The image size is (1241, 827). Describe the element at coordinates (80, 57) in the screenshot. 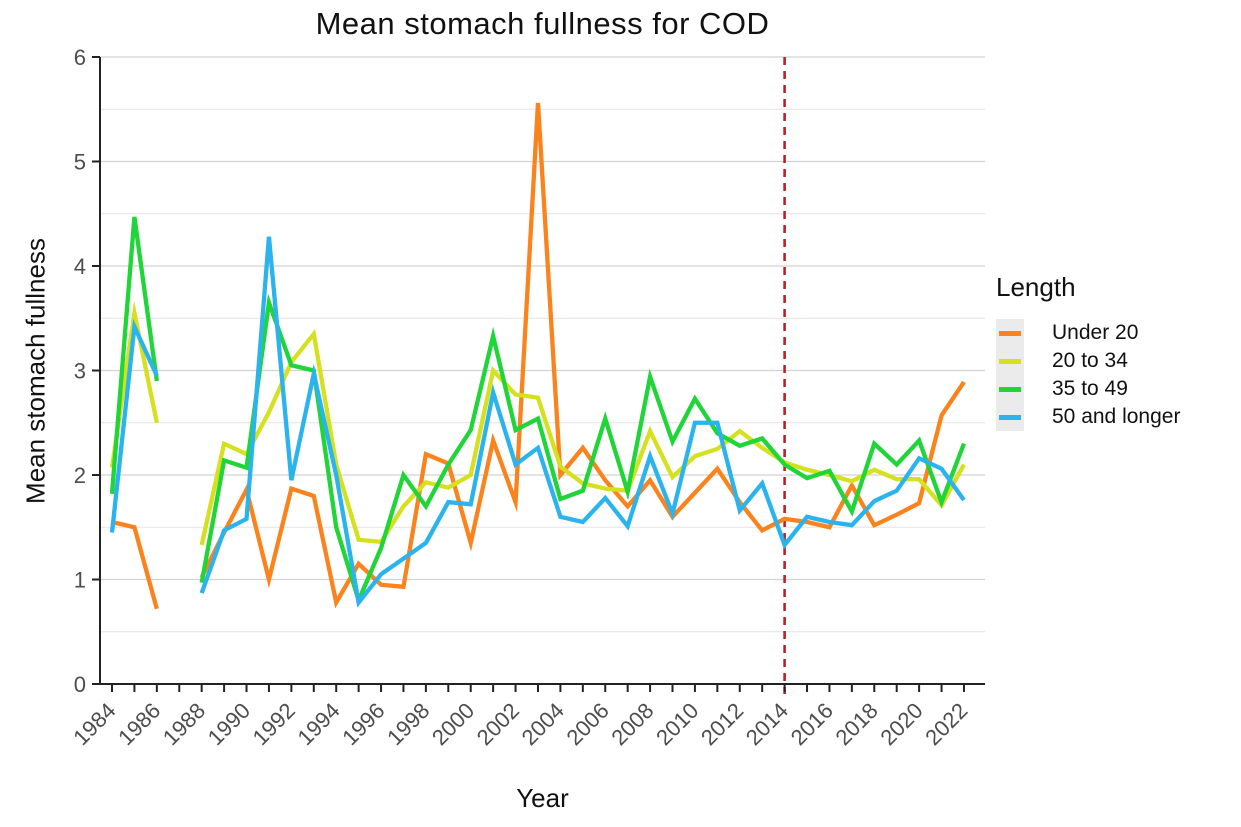

I see `y-tick-label: 6` at that location.